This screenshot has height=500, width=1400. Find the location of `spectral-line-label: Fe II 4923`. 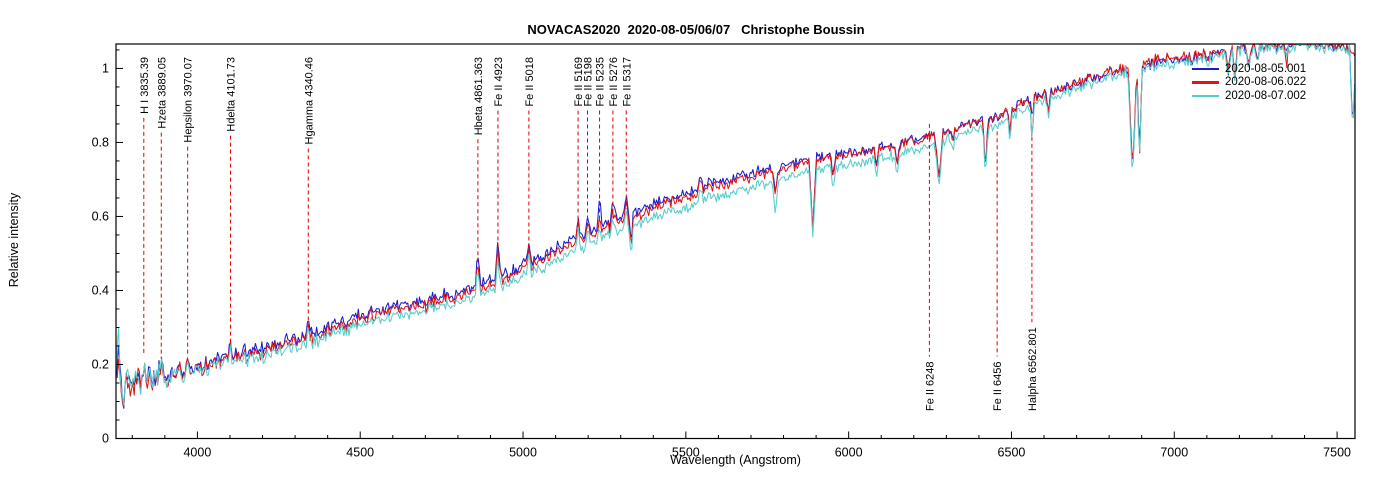

spectral-line-label: Fe II 4923 is located at coordinates (499, 82).